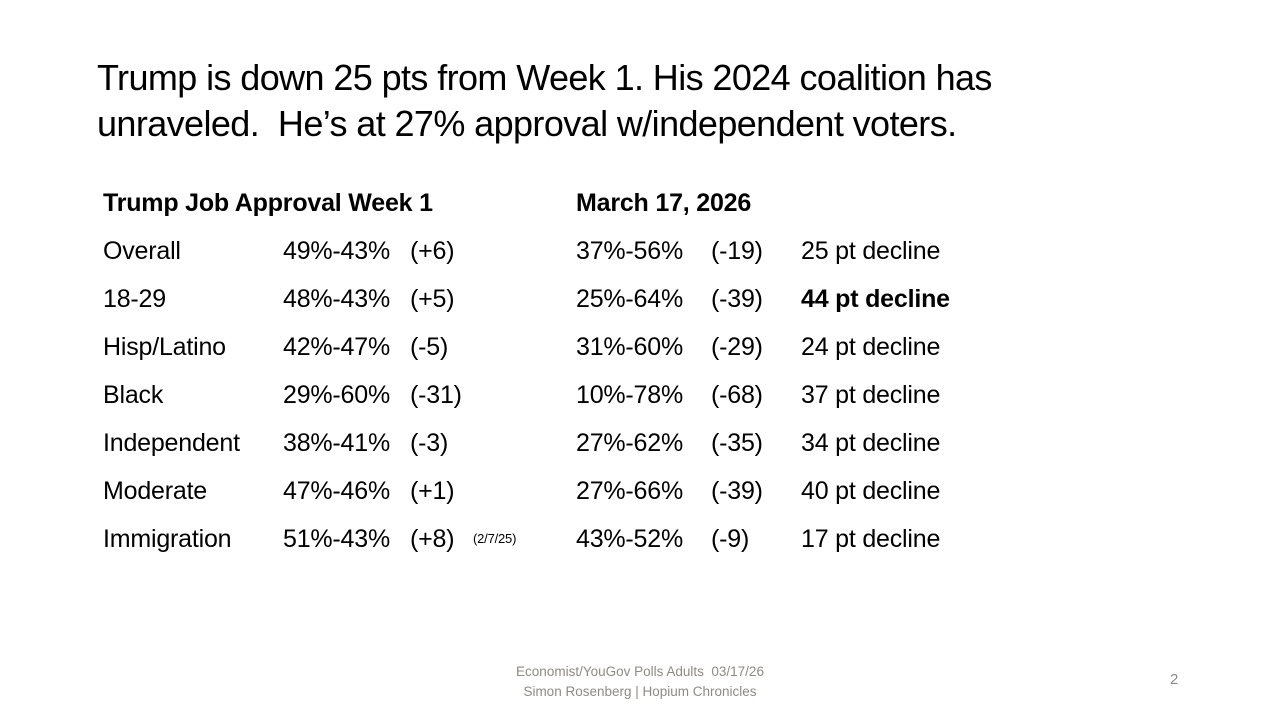 The height and width of the screenshot is (720, 1280). I want to click on row-march-numbers: 10%-78%, so click(629, 395).